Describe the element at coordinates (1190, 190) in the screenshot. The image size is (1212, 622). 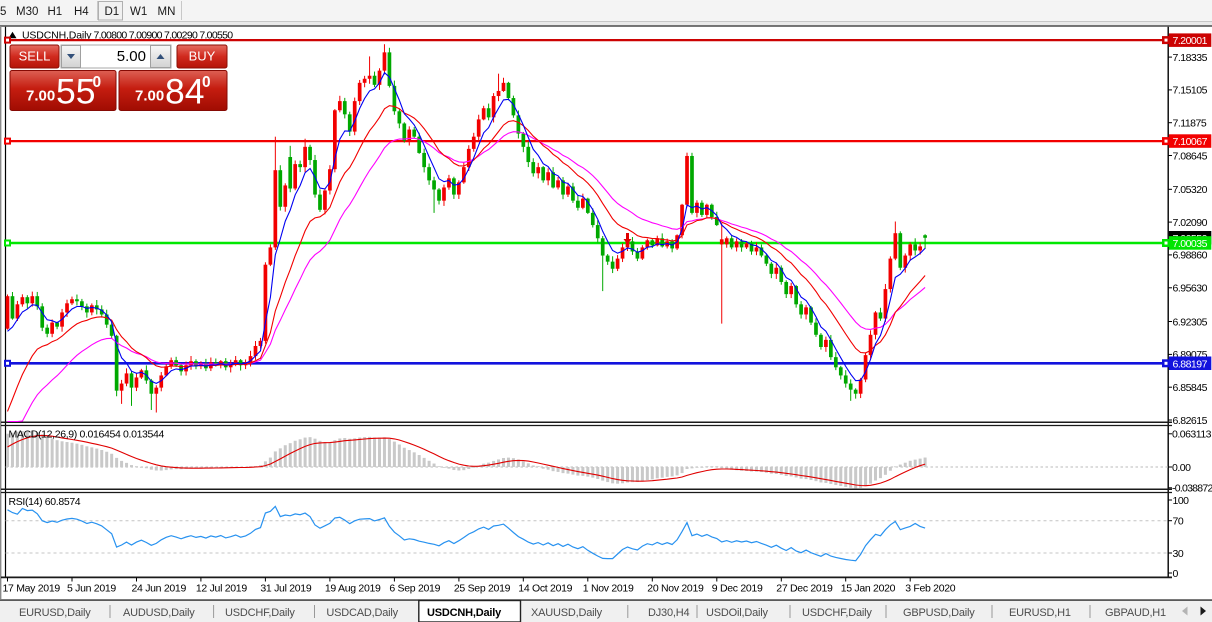
I see `svg-text: 7.05320` at that location.